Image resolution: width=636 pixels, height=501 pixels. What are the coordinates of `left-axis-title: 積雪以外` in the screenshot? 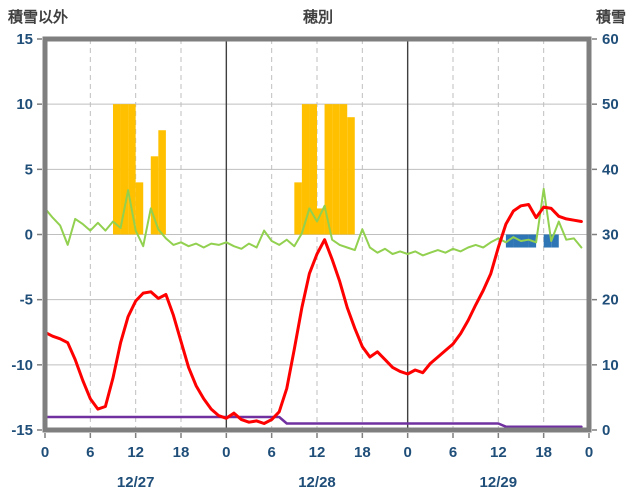 It's located at (38, 17).